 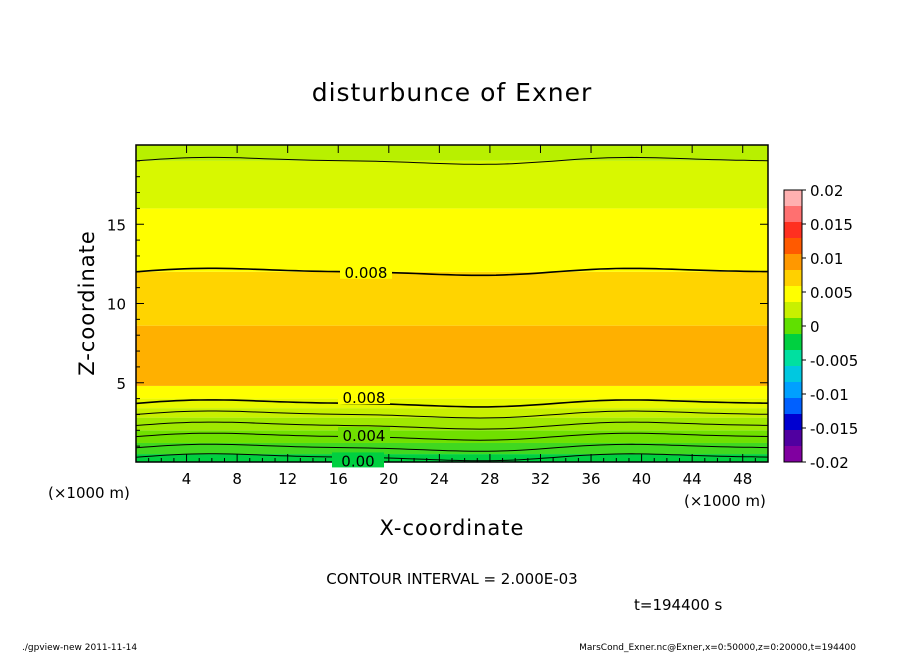 I want to click on x-tick-label: 20, so click(x=388, y=479).